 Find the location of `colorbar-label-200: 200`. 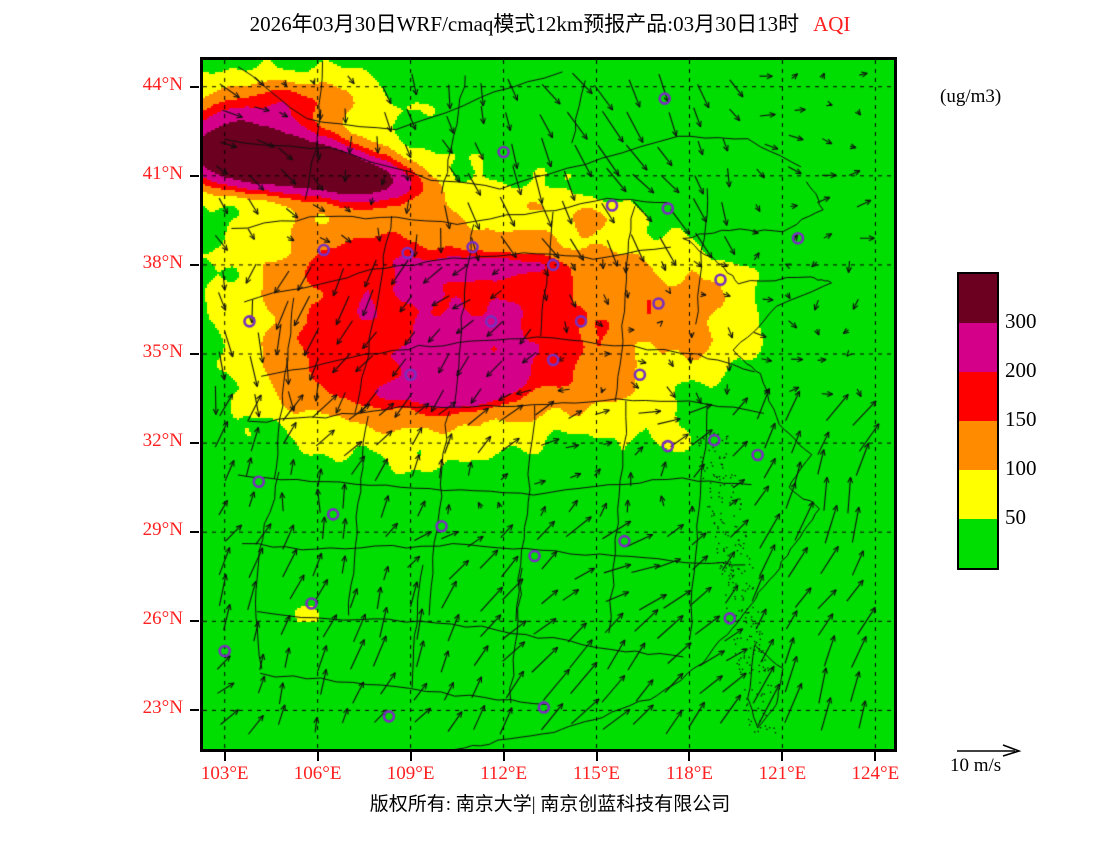

colorbar-label-200: 200 is located at coordinates (1021, 370).